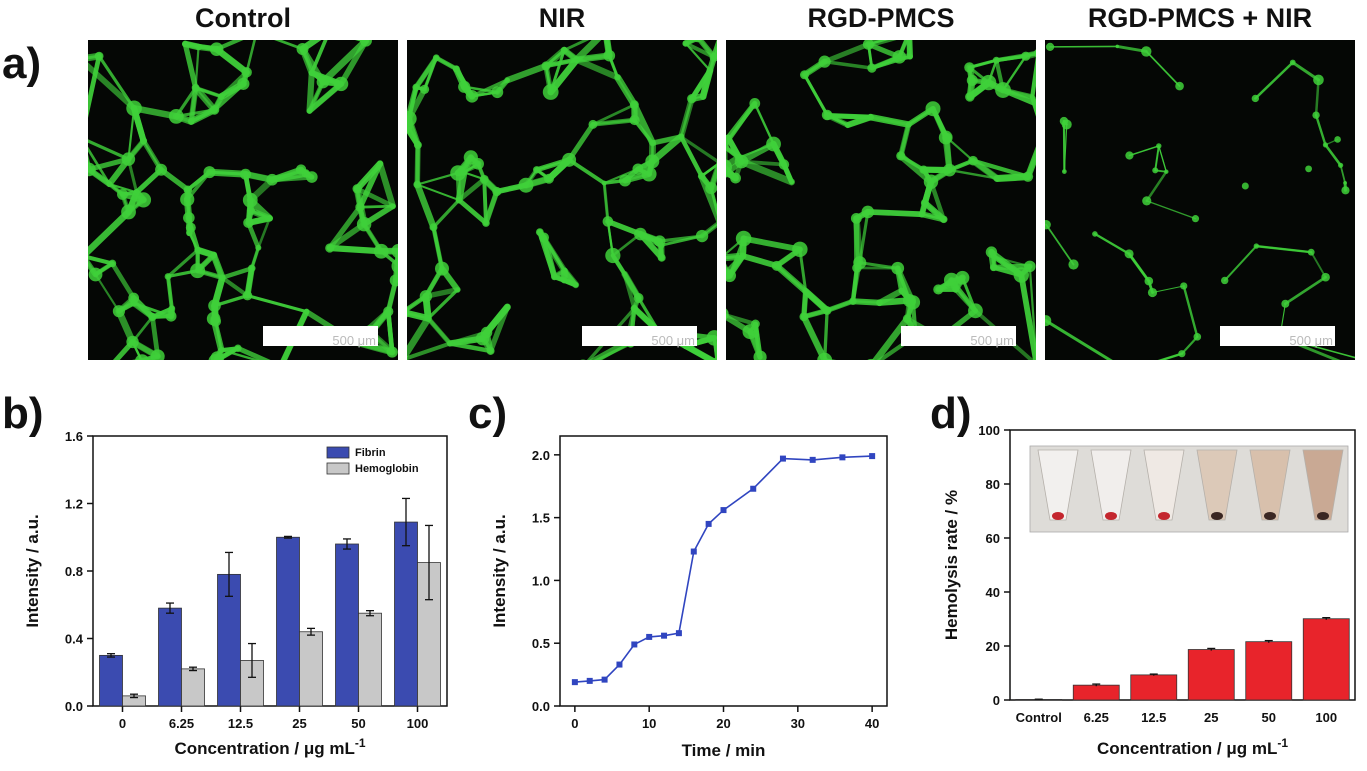 The height and width of the screenshot is (771, 1367). Describe the element at coordinates (649, 723) in the screenshot. I see `x-tick-label: 10` at that location.